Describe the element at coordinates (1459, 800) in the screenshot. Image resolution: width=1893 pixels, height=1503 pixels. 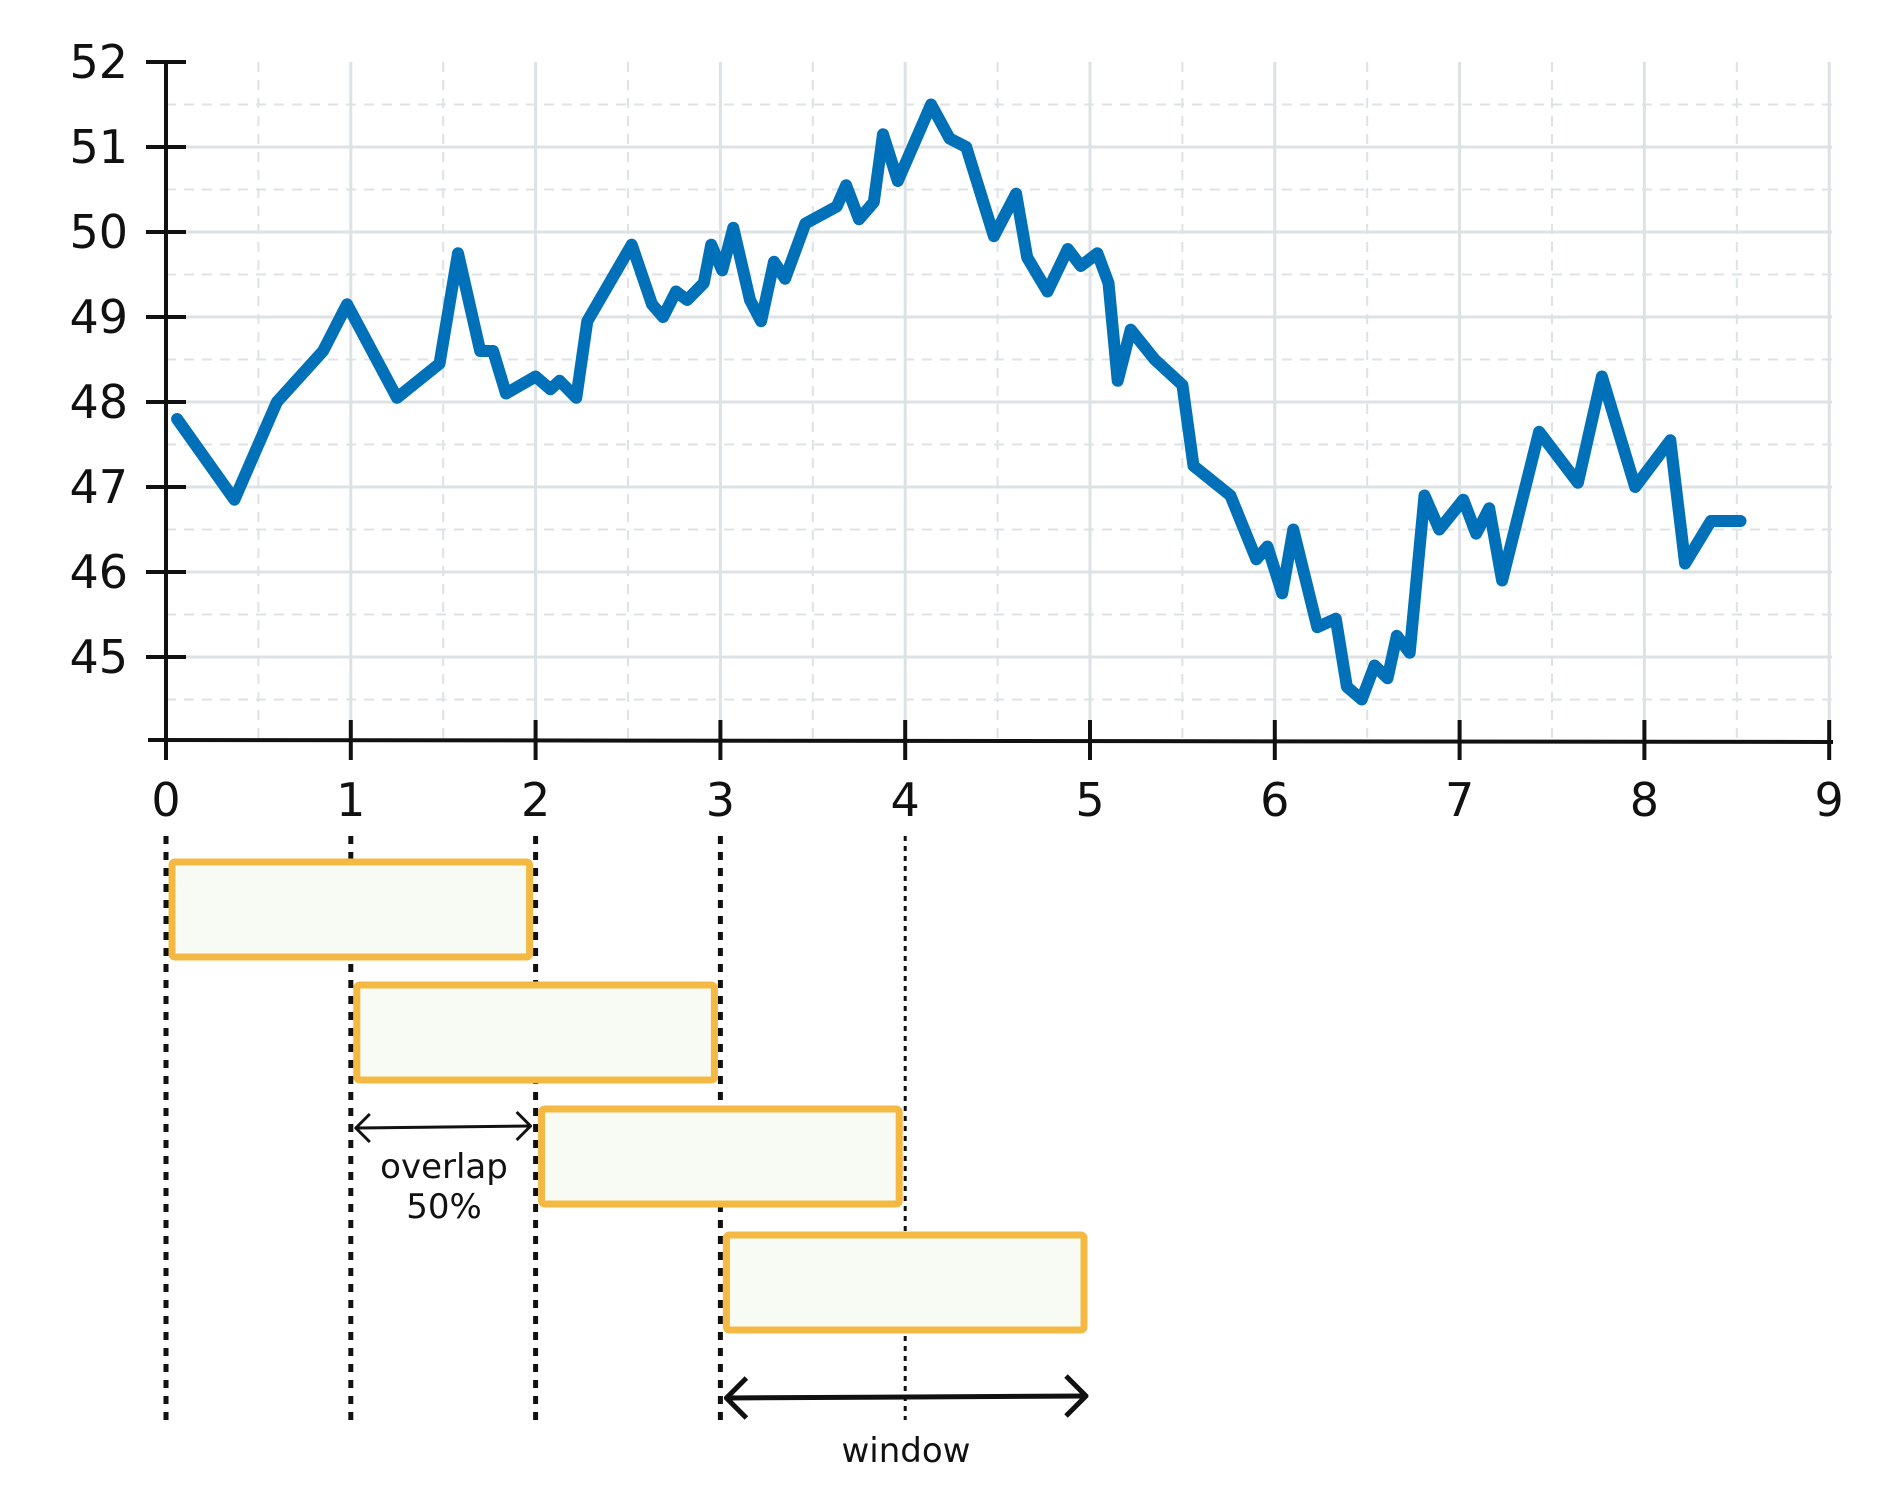
I see `x-tick-label: 7` at that location.